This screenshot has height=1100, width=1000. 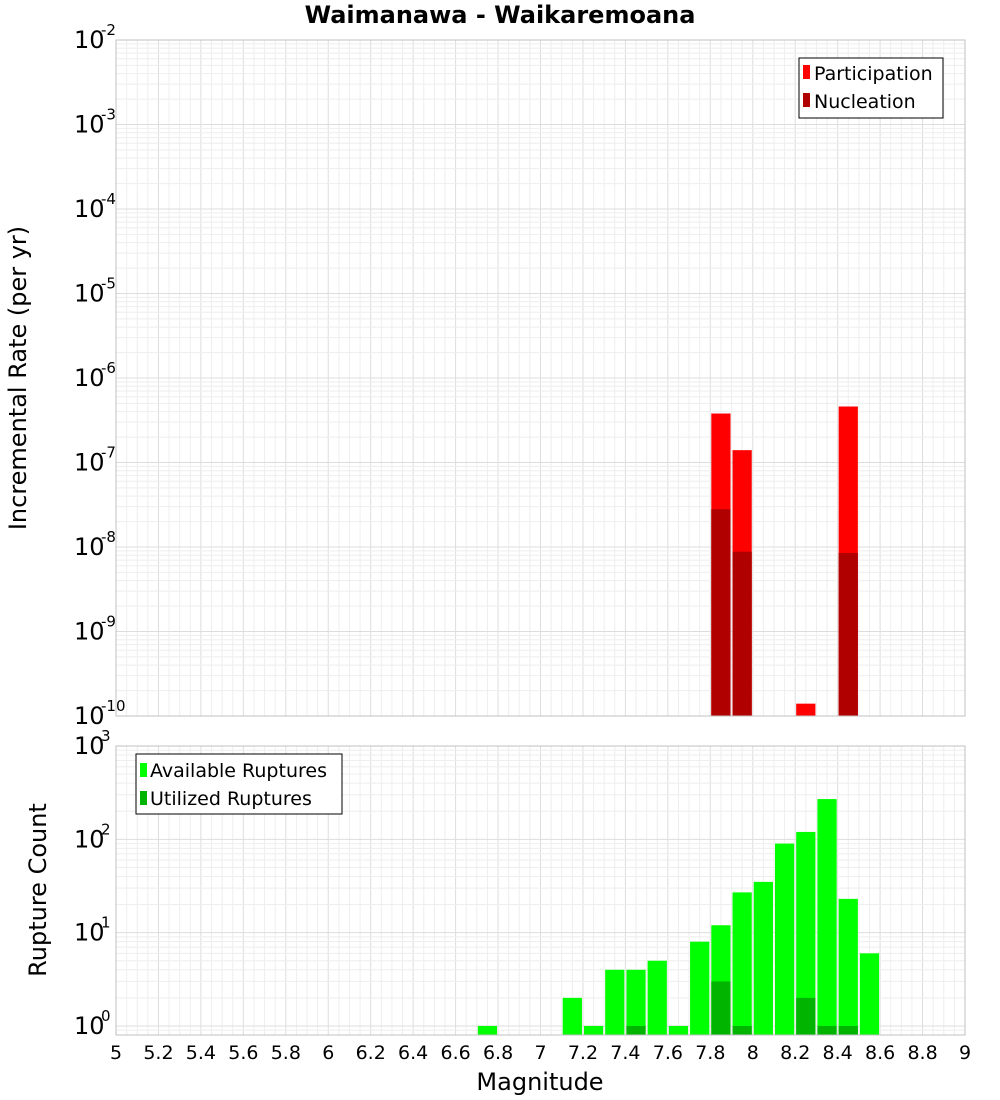 I want to click on rate-y-tick-exponent: -7, so click(x=108, y=453).